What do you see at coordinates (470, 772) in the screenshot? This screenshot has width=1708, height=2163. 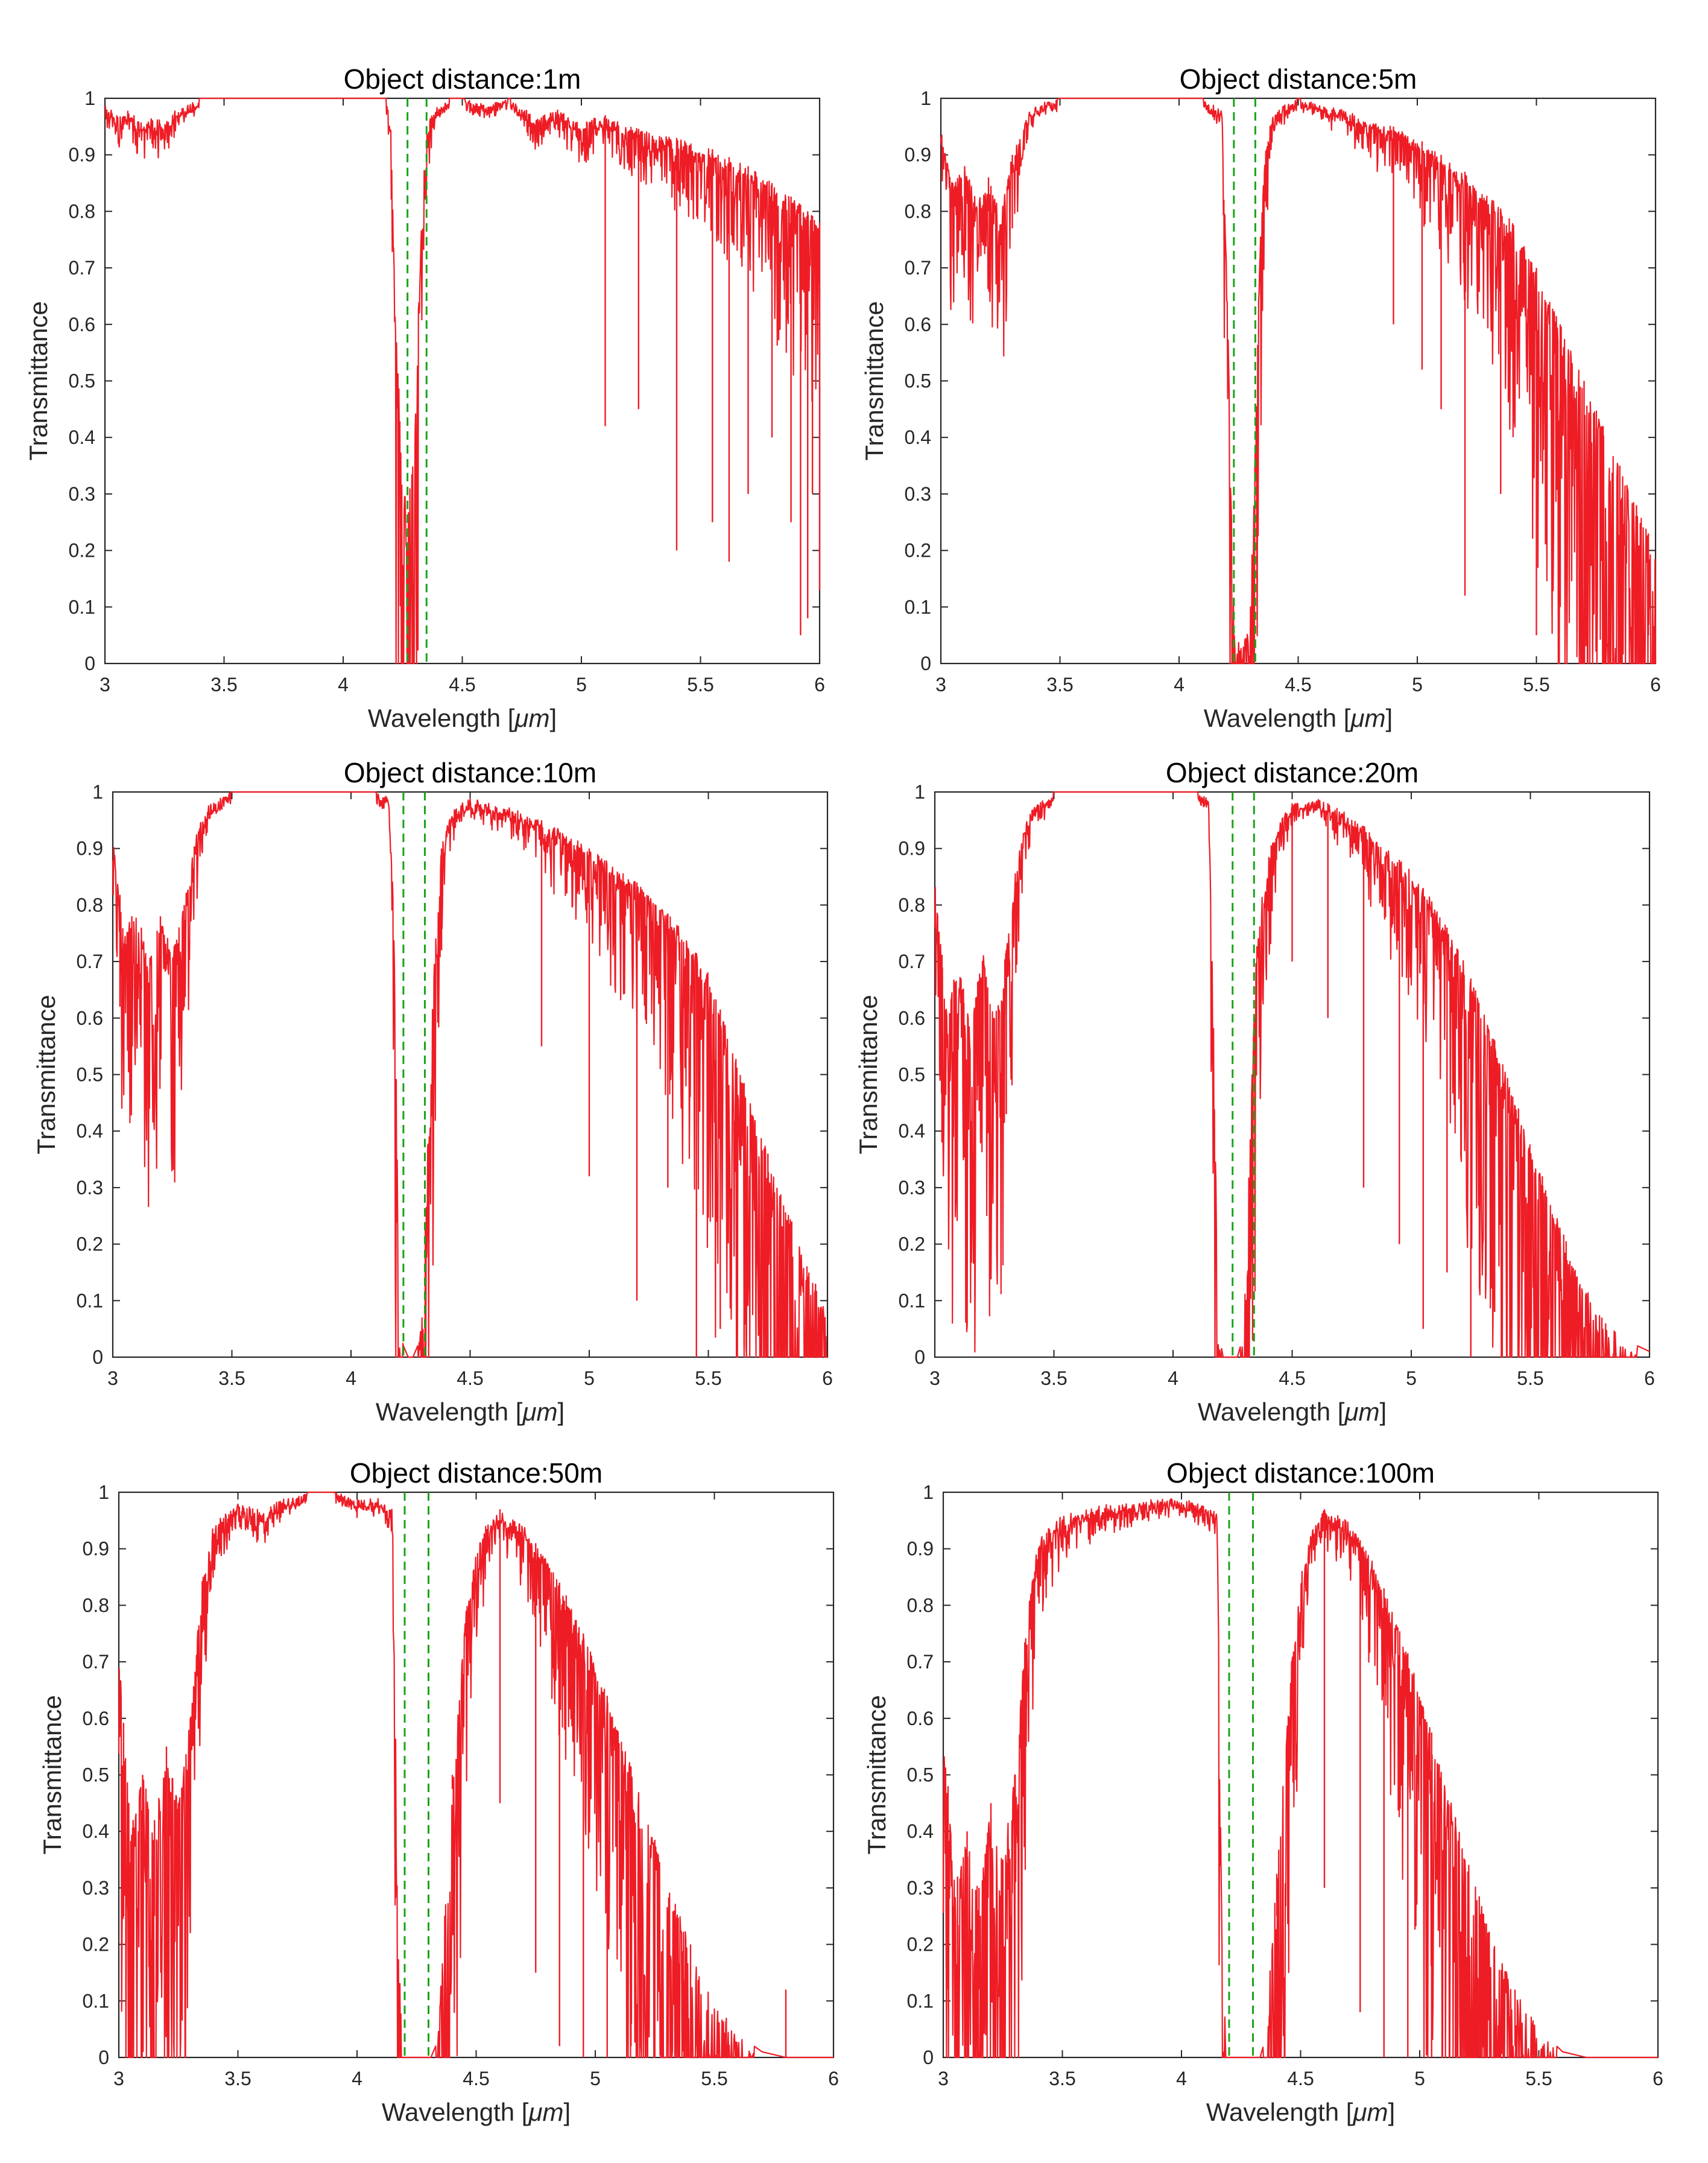 I see `chart-title: Object distance:10m` at bounding box center [470, 772].